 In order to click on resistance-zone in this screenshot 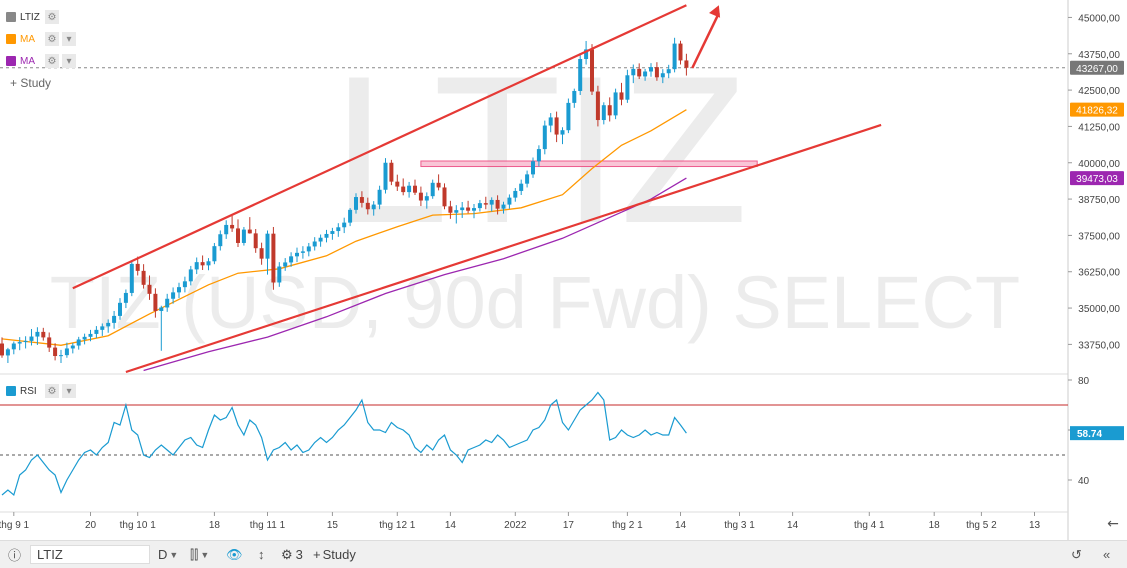, I will do `click(589, 164)`.